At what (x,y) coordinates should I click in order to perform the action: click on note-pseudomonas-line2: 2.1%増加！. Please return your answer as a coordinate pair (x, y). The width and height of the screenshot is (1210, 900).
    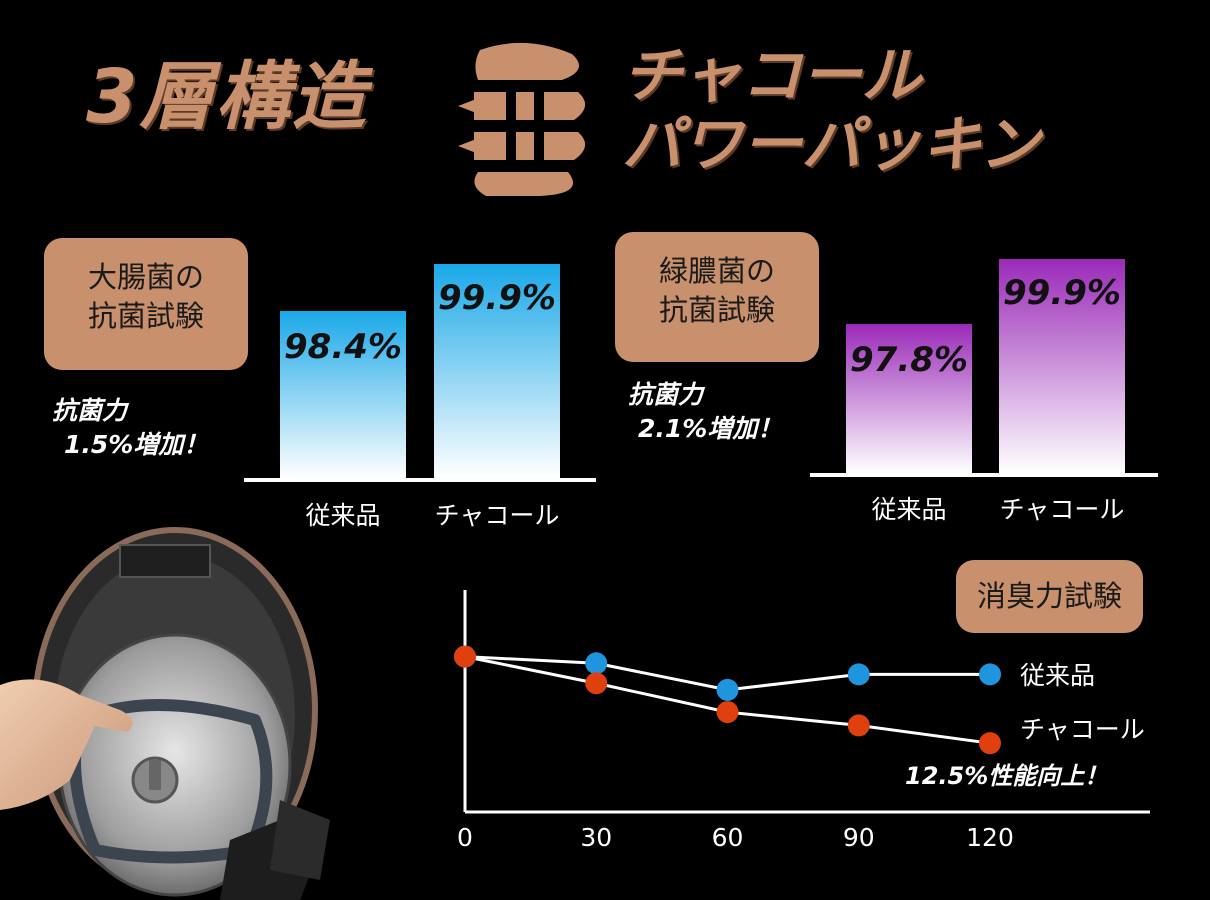
    Looking at the image, I should click on (710, 428).